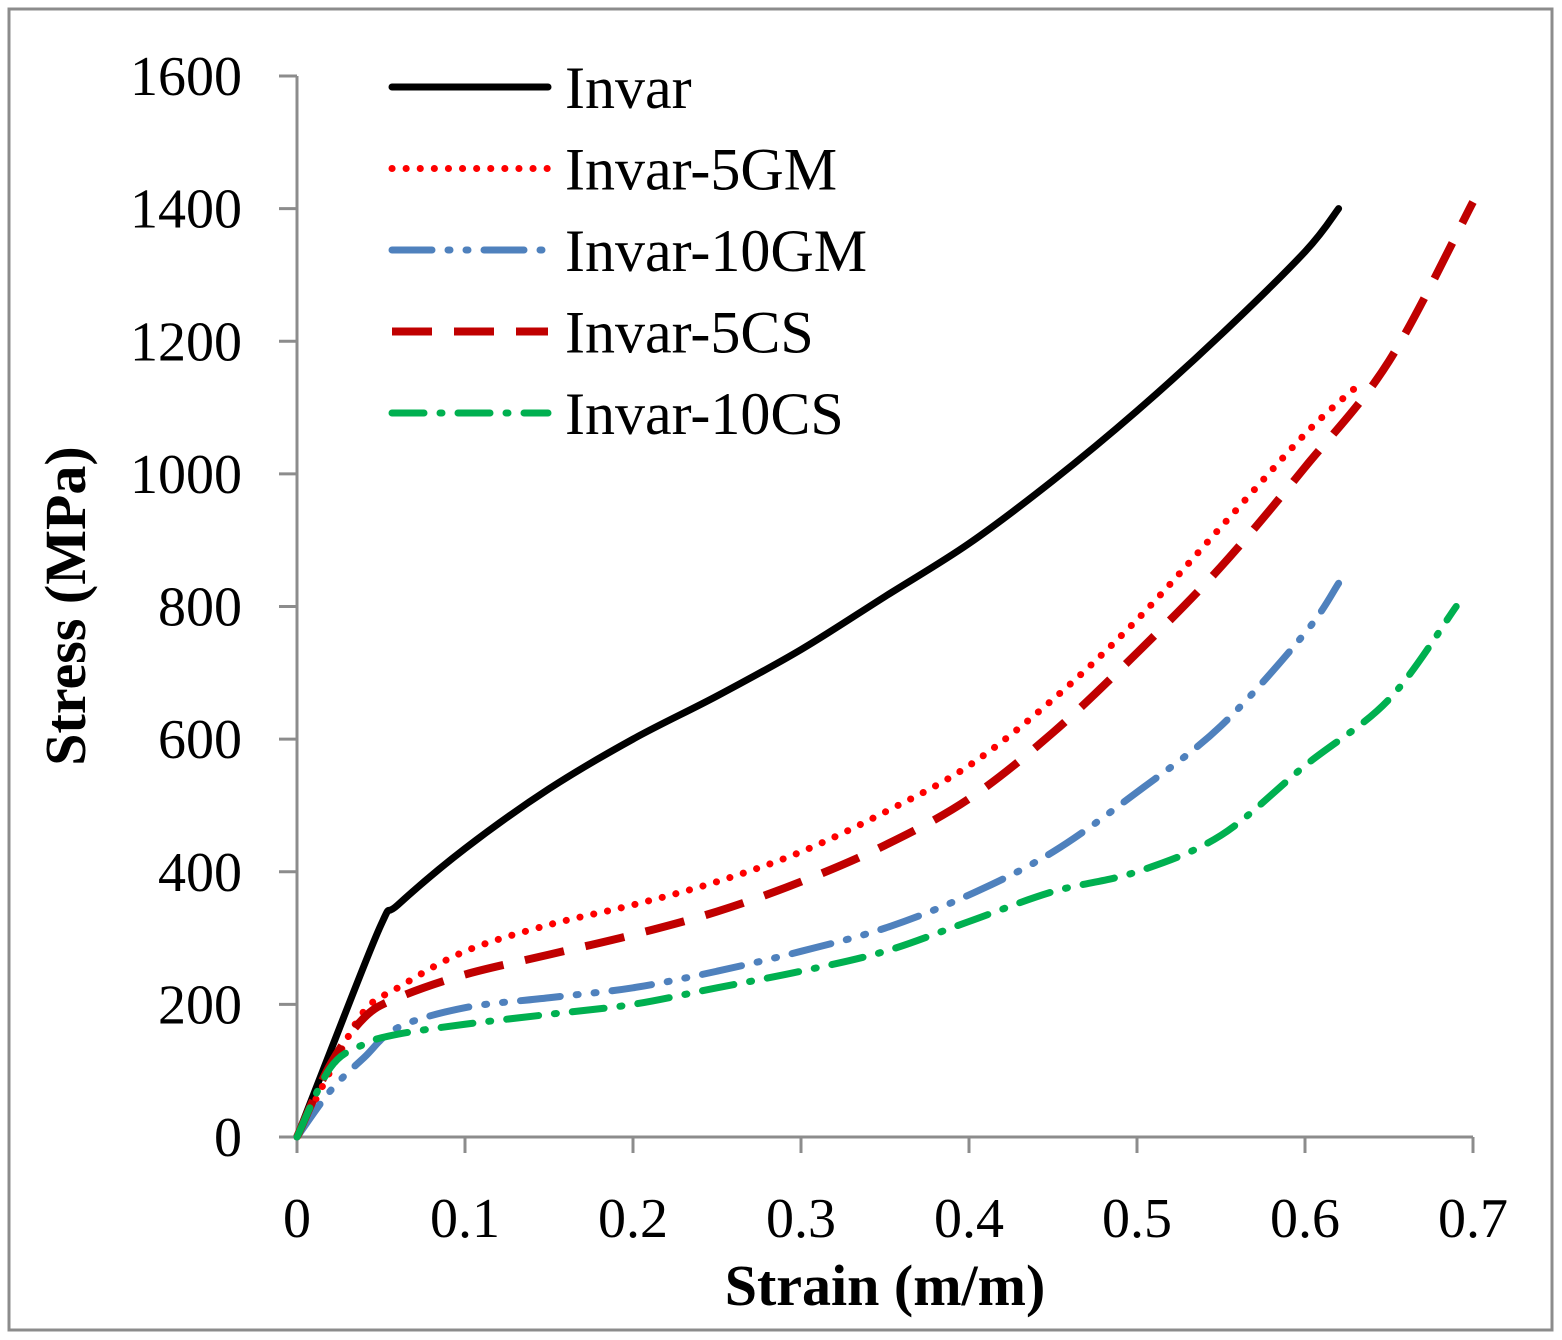  What do you see at coordinates (200, 1005) in the screenshot?
I see `y-tick-label: 200` at bounding box center [200, 1005].